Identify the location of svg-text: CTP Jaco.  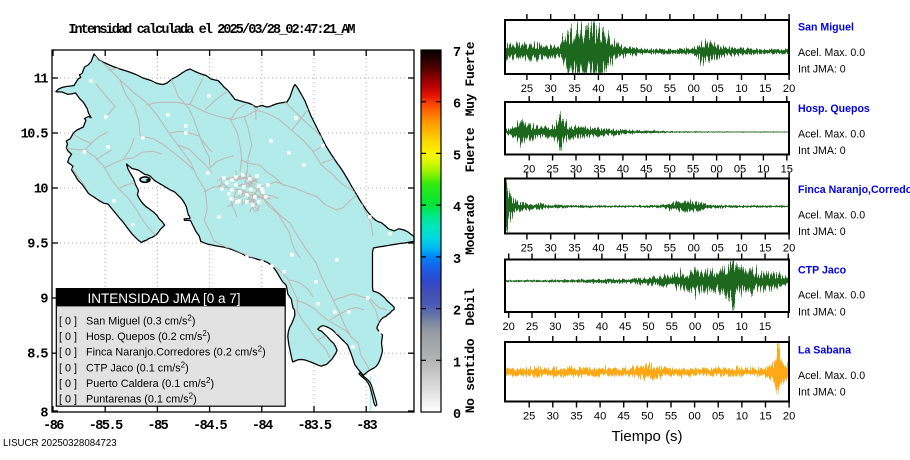
(822, 270).